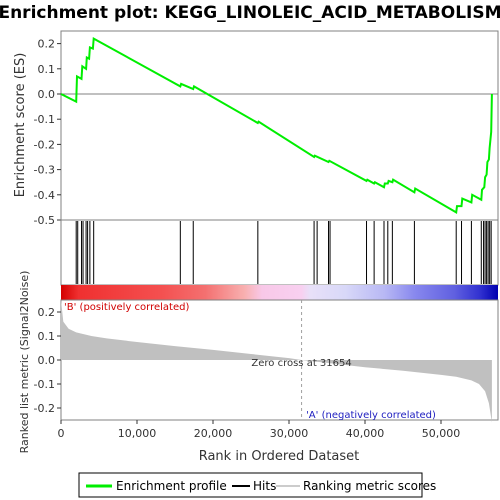  Describe the element at coordinates (20, 125) in the screenshot. I see `es-y-label: Enrichment score (ES)` at that location.